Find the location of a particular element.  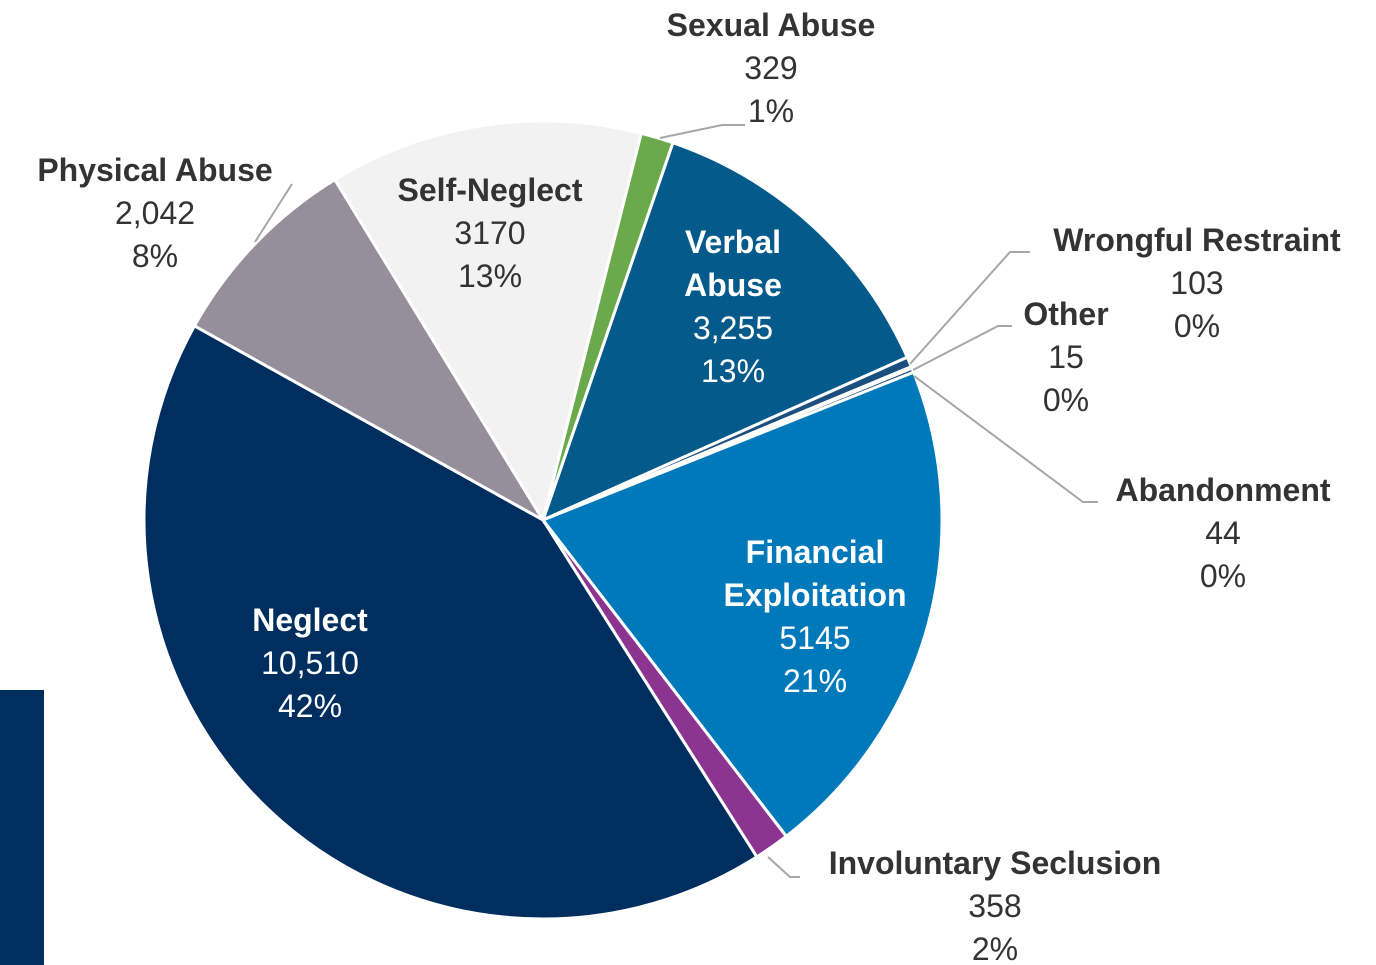

slice-label: Neglect 10,510 42% is located at coordinates (310, 663).